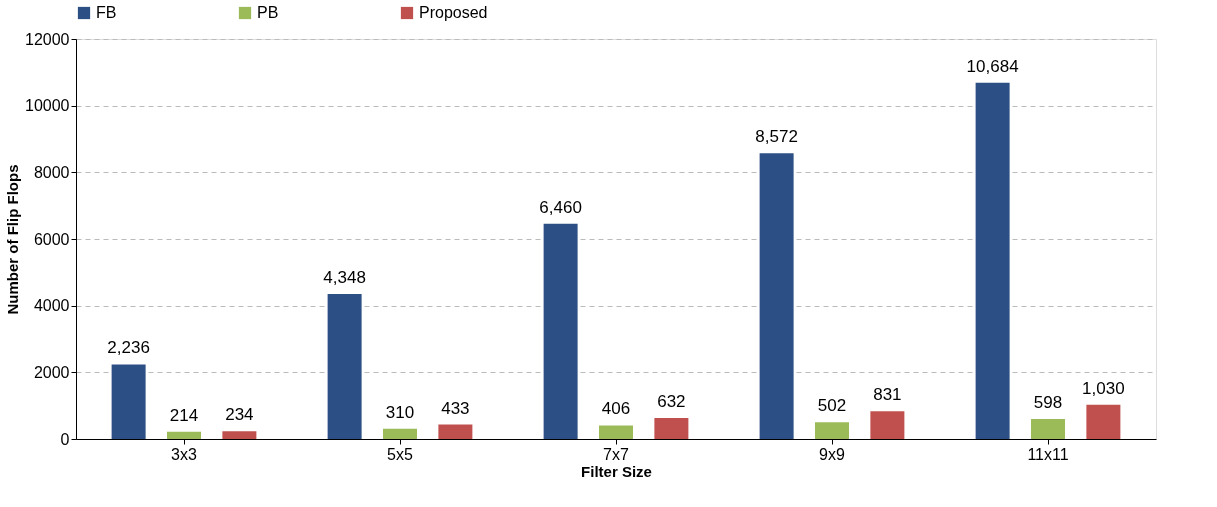  What do you see at coordinates (184, 454) in the screenshot?
I see `x-tick-label: 3x3` at bounding box center [184, 454].